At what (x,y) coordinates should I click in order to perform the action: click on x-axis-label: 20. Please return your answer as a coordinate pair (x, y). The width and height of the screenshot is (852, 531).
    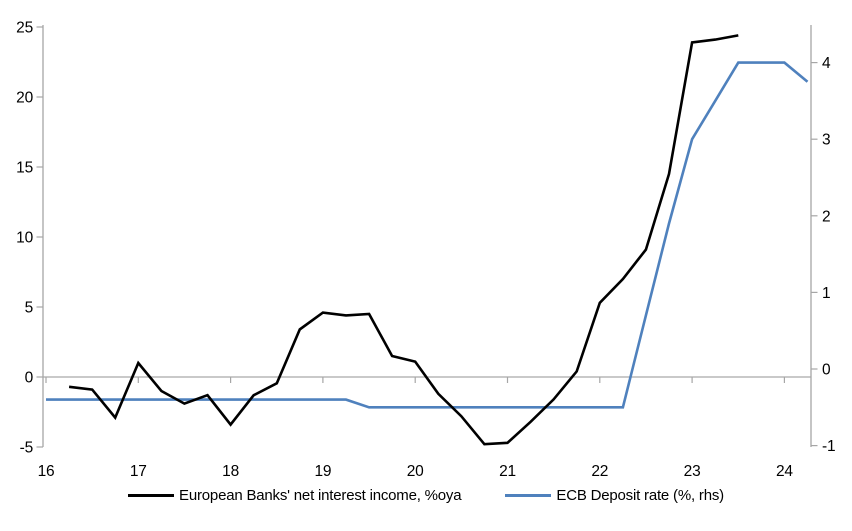
    Looking at the image, I should click on (415, 471).